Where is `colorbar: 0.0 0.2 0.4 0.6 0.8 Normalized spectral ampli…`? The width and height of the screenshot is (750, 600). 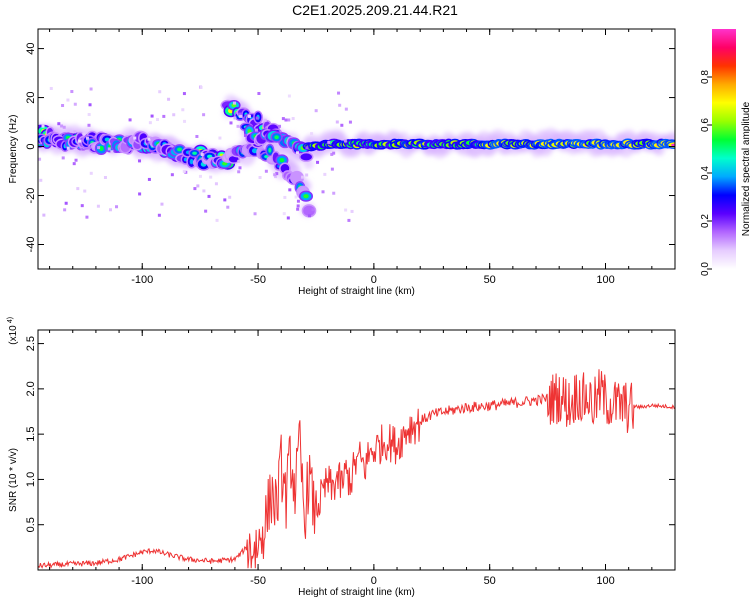
colorbar: 0.0 0.2 0.4 0.6 0.8 Normalized spectral ampli… is located at coordinates (725, 152).